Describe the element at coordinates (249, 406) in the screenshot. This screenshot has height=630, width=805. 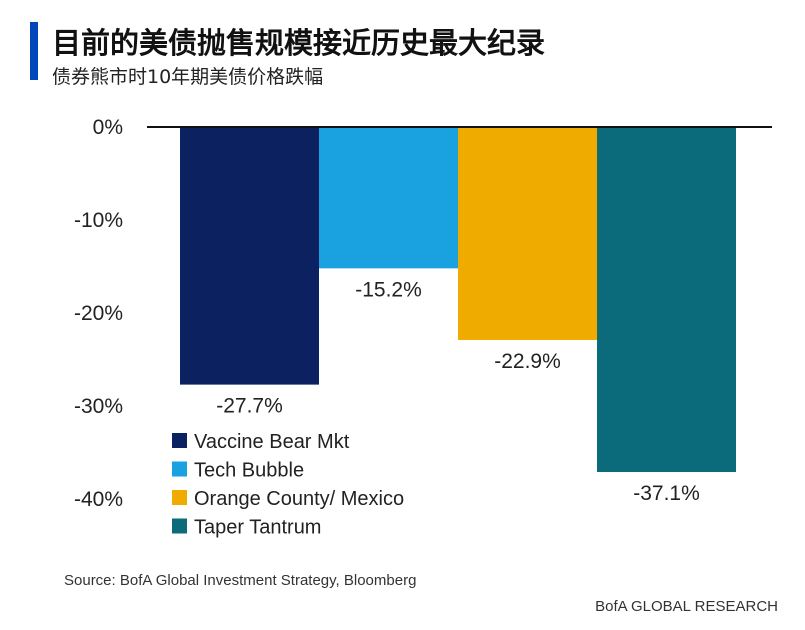
I see `data-label: -27.7%` at that location.